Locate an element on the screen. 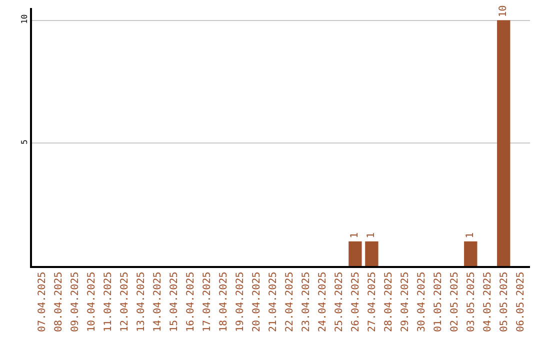 The image size is (540, 340). x-tick-label: 17.04.2025 is located at coordinates (208, 302).